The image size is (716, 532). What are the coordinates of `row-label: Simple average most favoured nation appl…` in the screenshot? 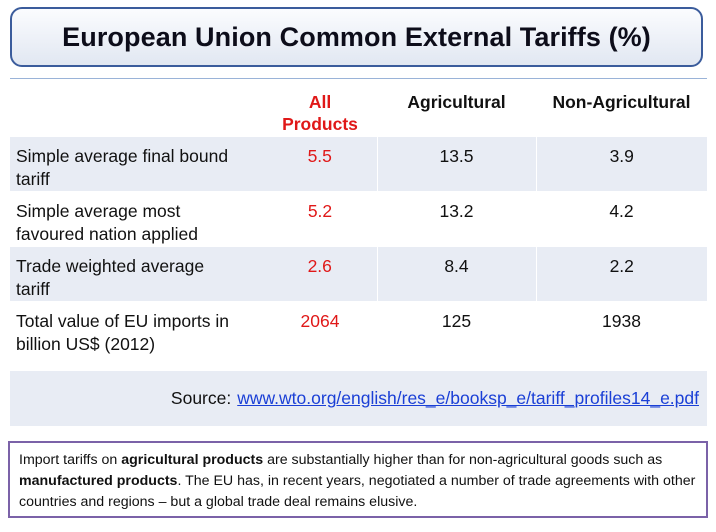 It's located at (136, 219).